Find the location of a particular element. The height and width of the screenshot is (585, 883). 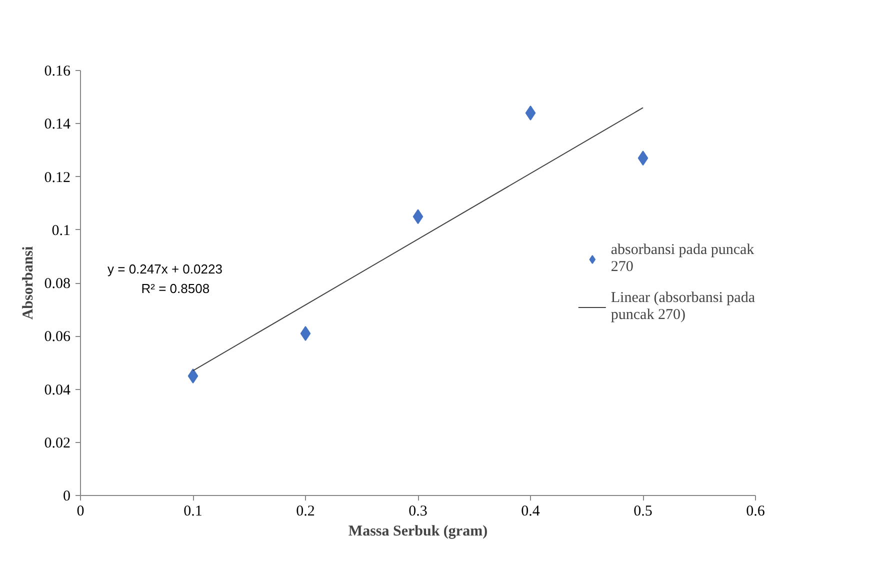

x-tick-label: 0.1 is located at coordinates (193, 512).